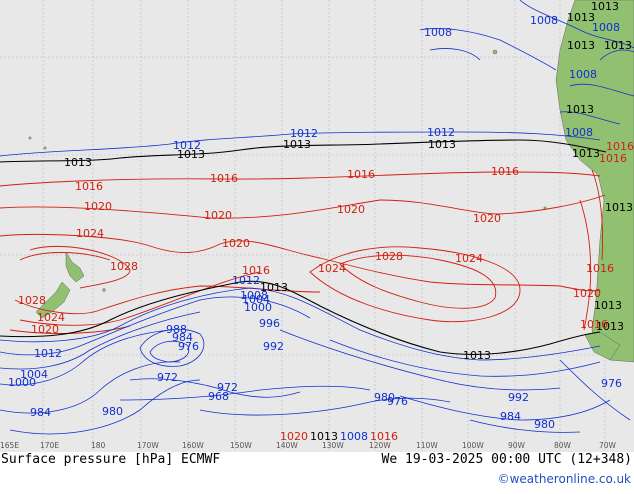 The width and height of the screenshot is (634, 494). I want to click on longitude-tick-label: 165E, so click(9, 445).